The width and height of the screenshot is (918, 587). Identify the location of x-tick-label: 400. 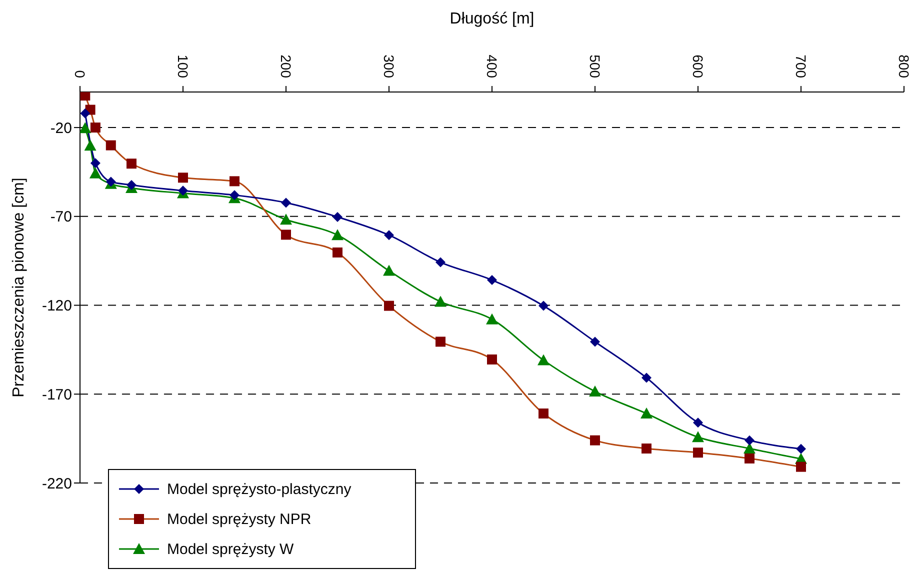
(492, 66).